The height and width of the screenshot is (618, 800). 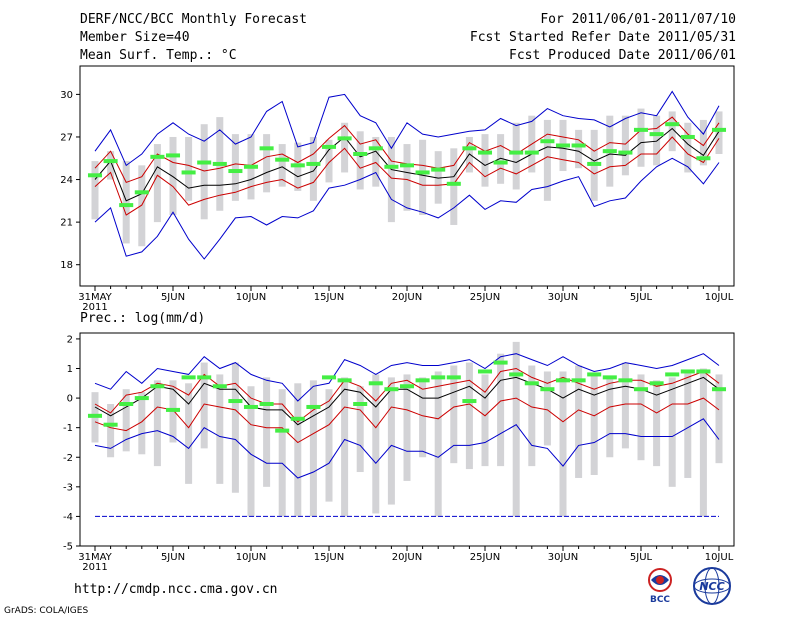 What do you see at coordinates (329, 557) in the screenshot?
I see `prec-x-tick-label: 15JUN` at bounding box center [329, 557].